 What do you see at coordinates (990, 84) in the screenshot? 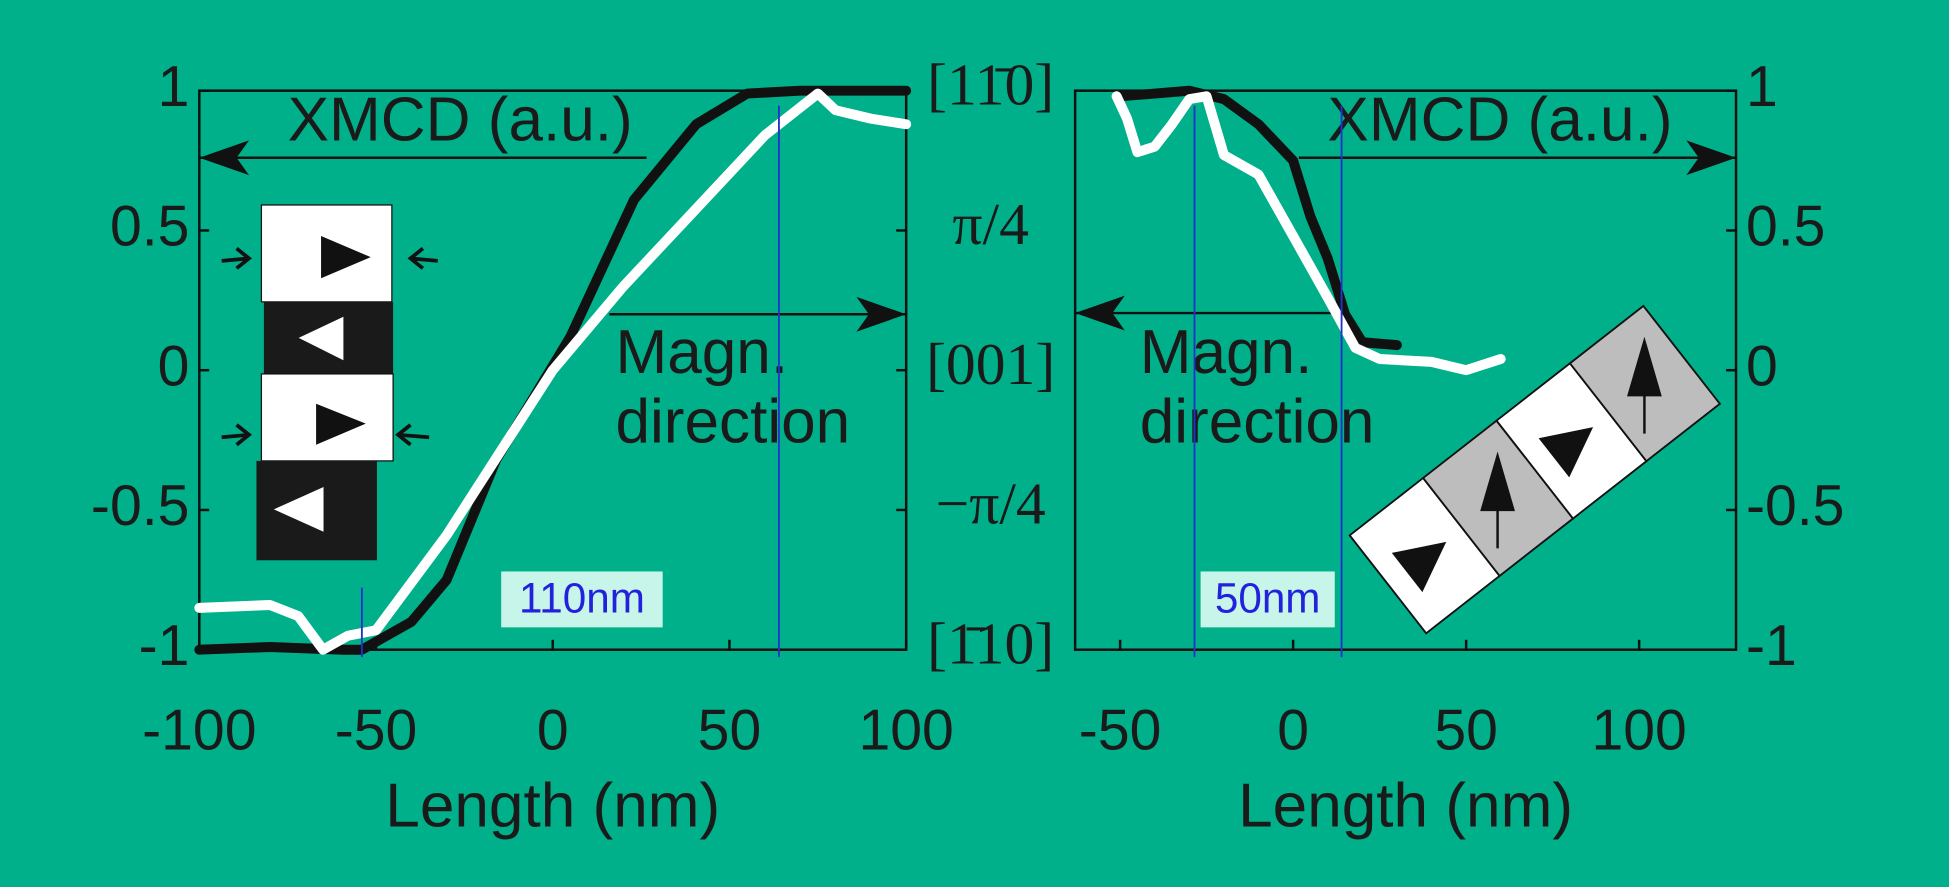
I see `y2-tick-label: [11̄0]` at bounding box center [990, 84].